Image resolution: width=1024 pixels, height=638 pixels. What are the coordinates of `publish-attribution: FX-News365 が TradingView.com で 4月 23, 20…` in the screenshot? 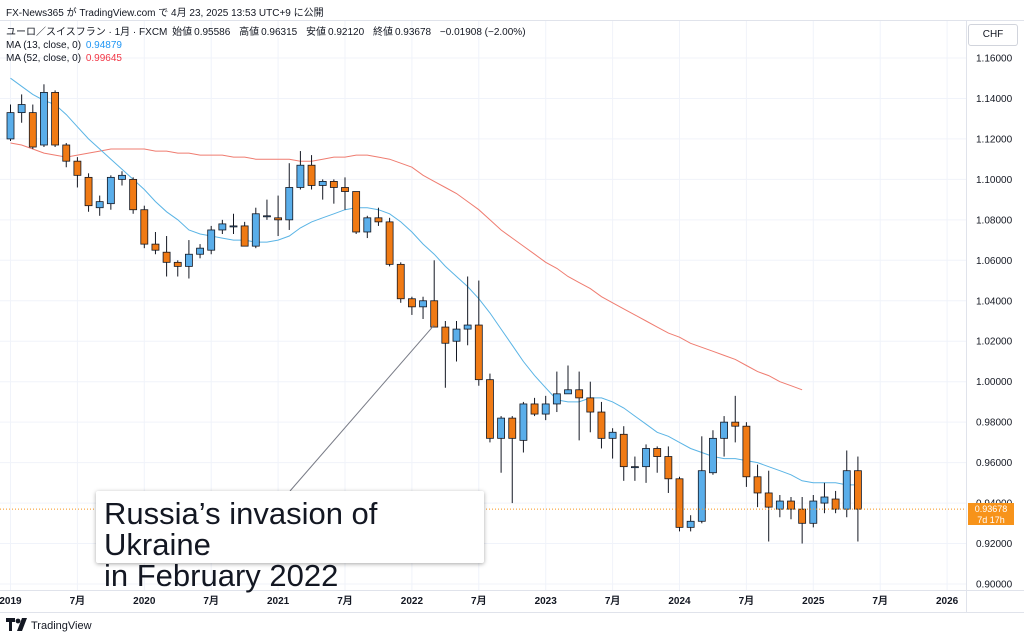 It's located at (165, 13).